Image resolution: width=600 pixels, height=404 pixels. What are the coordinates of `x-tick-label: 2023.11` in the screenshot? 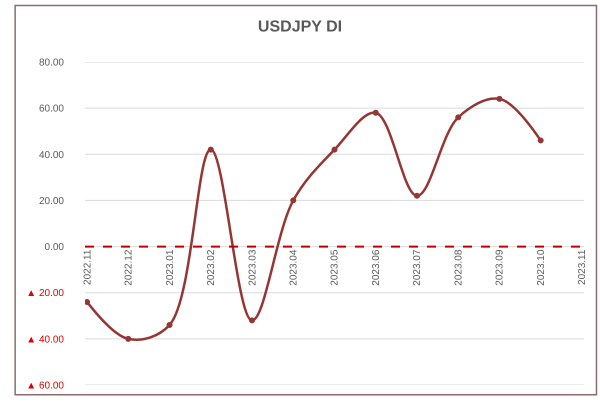 It's located at (582, 267).